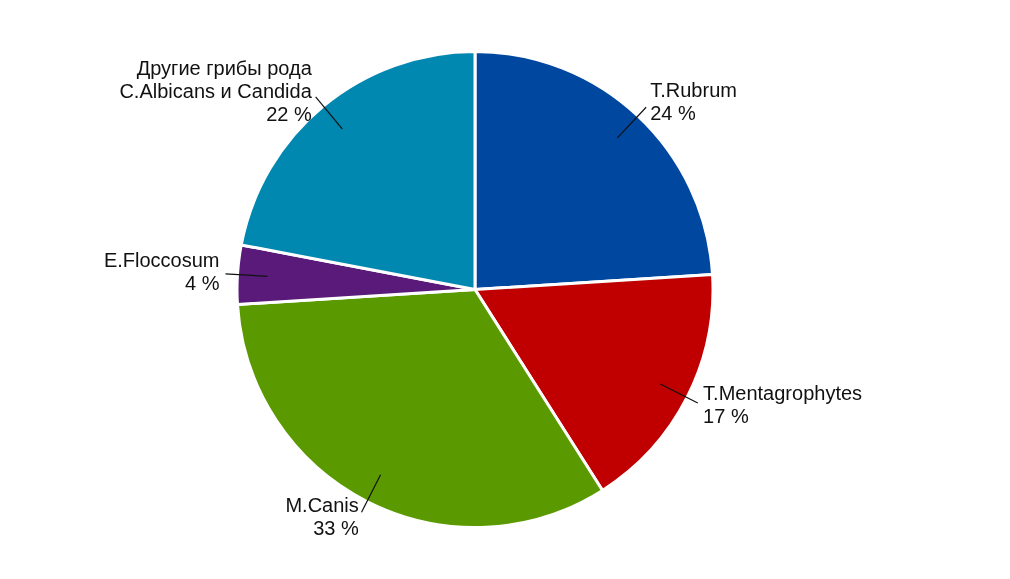  I want to click on data-label: 24 %, so click(673, 112).